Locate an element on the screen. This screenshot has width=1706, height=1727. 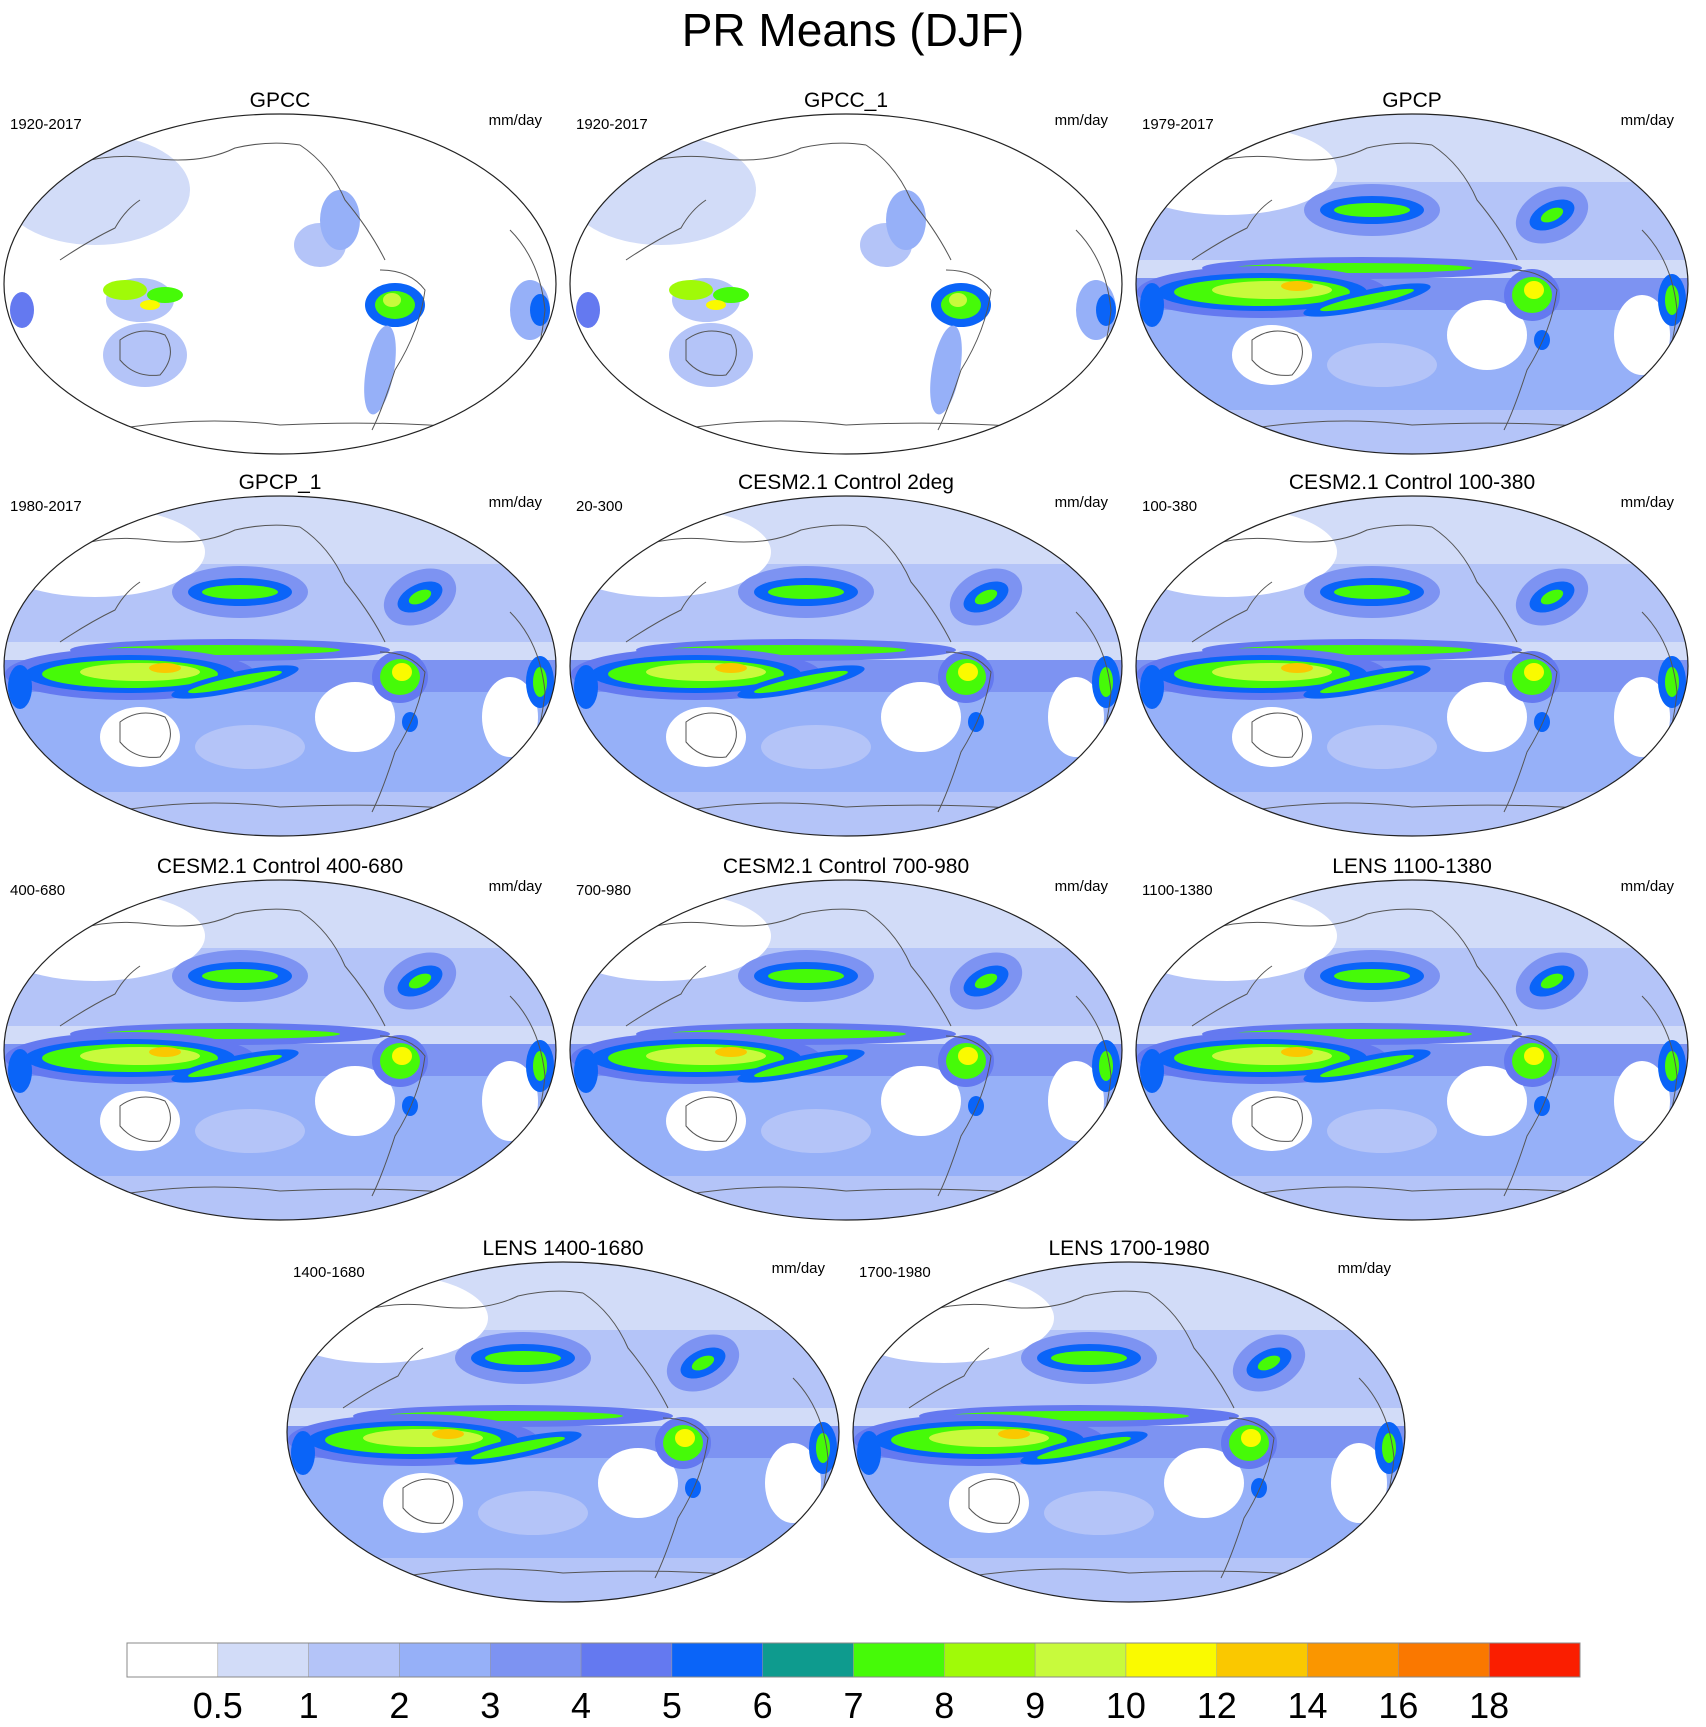
colorbar-tick-label: 2 is located at coordinates (399, 1705).